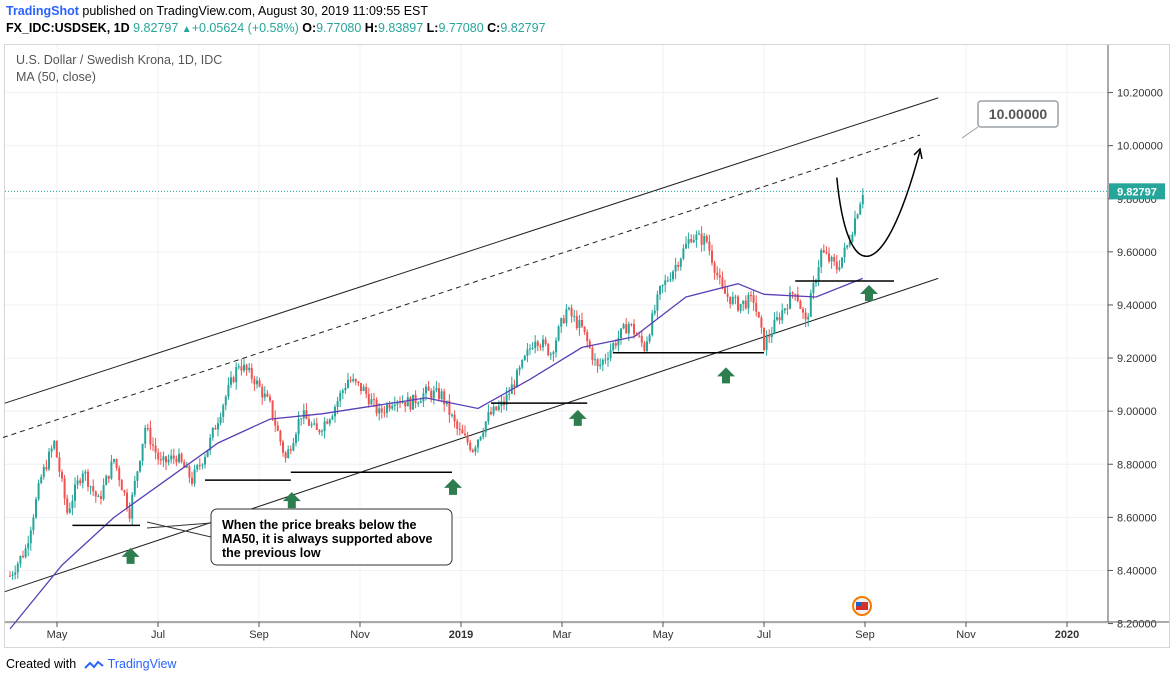 This screenshot has height=683, width=1176. Describe the element at coordinates (878, 203) in the screenshot. I see `projection-curve` at that location.